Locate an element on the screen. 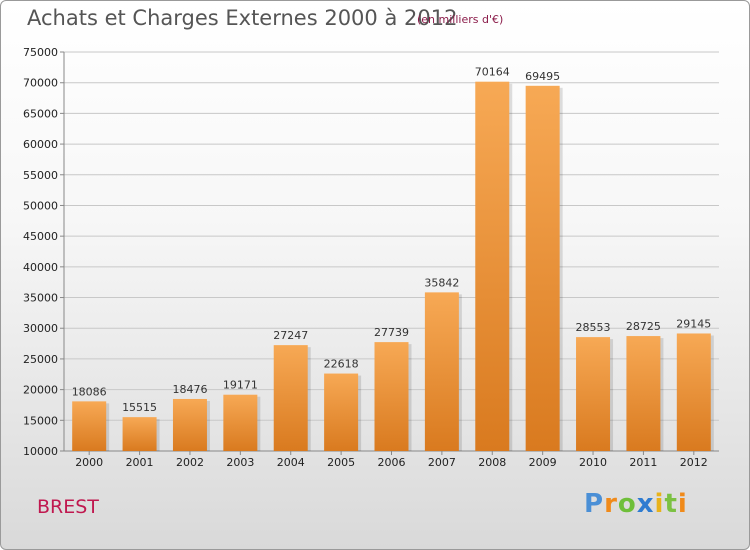 Image resolution: width=750 pixels, height=550 pixels. x-tick-label: 2007 is located at coordinates (442, 462).